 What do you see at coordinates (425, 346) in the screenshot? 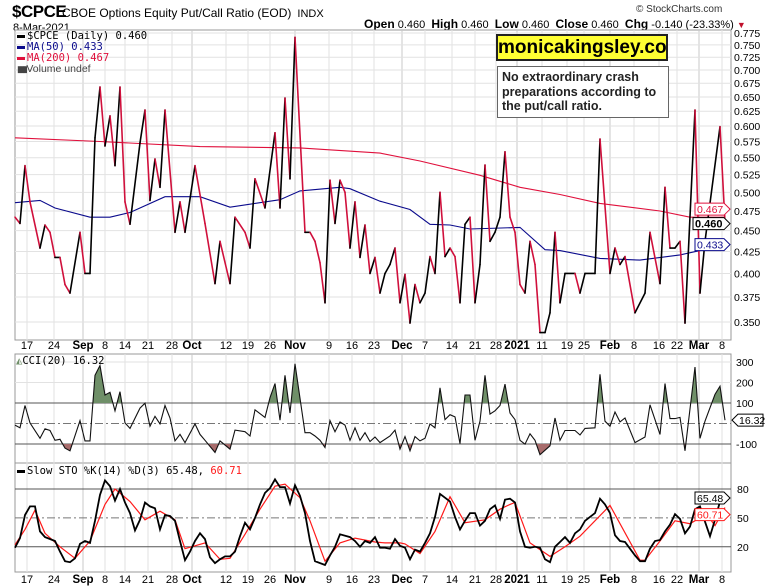
I see `x-tick-label: 7` at bounding box center [425, 346].